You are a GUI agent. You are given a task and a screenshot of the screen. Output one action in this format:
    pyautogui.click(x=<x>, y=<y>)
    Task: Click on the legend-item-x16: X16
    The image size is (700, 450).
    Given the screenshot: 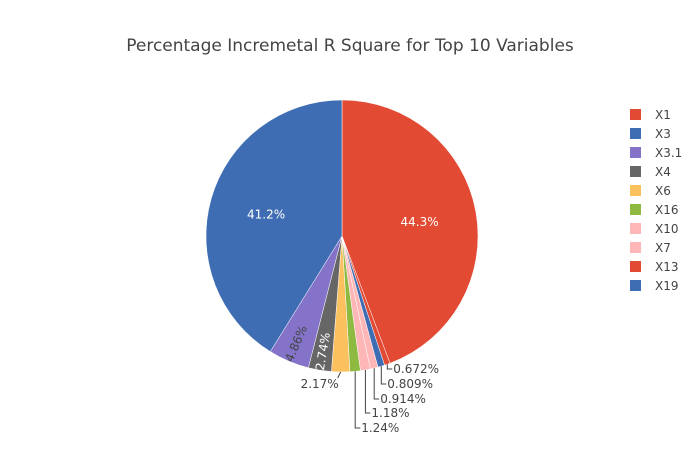 What is the action you would take?
    pyautogui.click(x=654, y=210)
    